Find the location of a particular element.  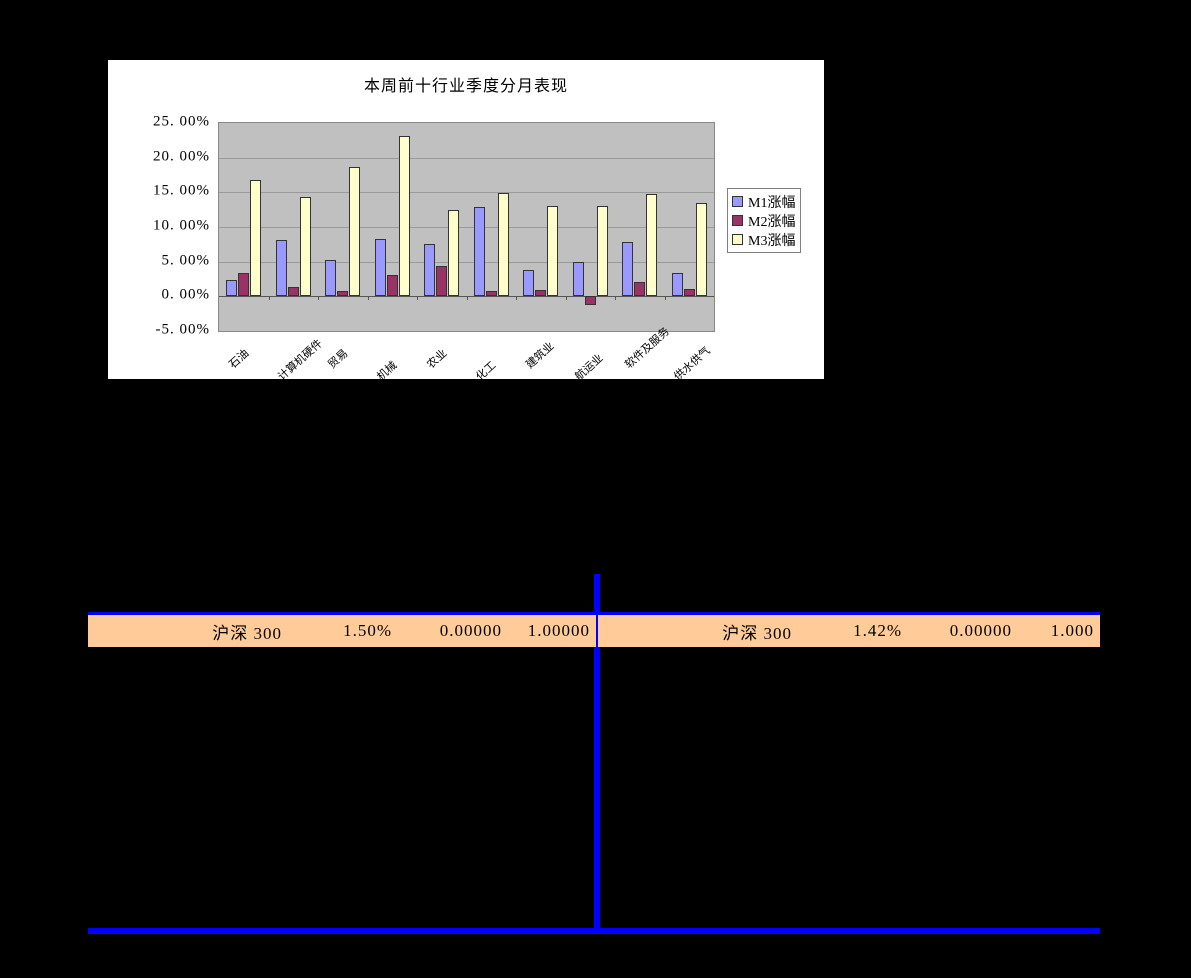

y-axis-tick-label: -5. 00% is located at coordinates (182, 329).